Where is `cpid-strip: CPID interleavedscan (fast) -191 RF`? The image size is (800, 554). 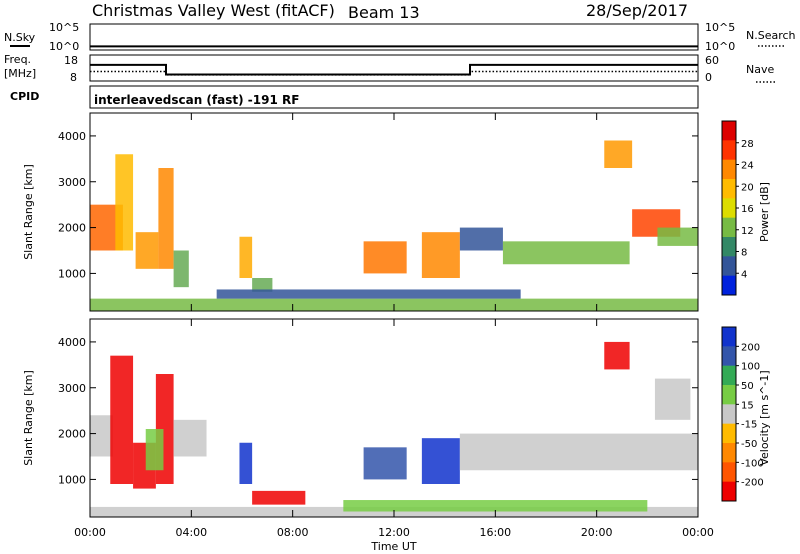 cpid-strip: CPID interleavedscan (fast) -191 RF is located at coordinates (354, 97).